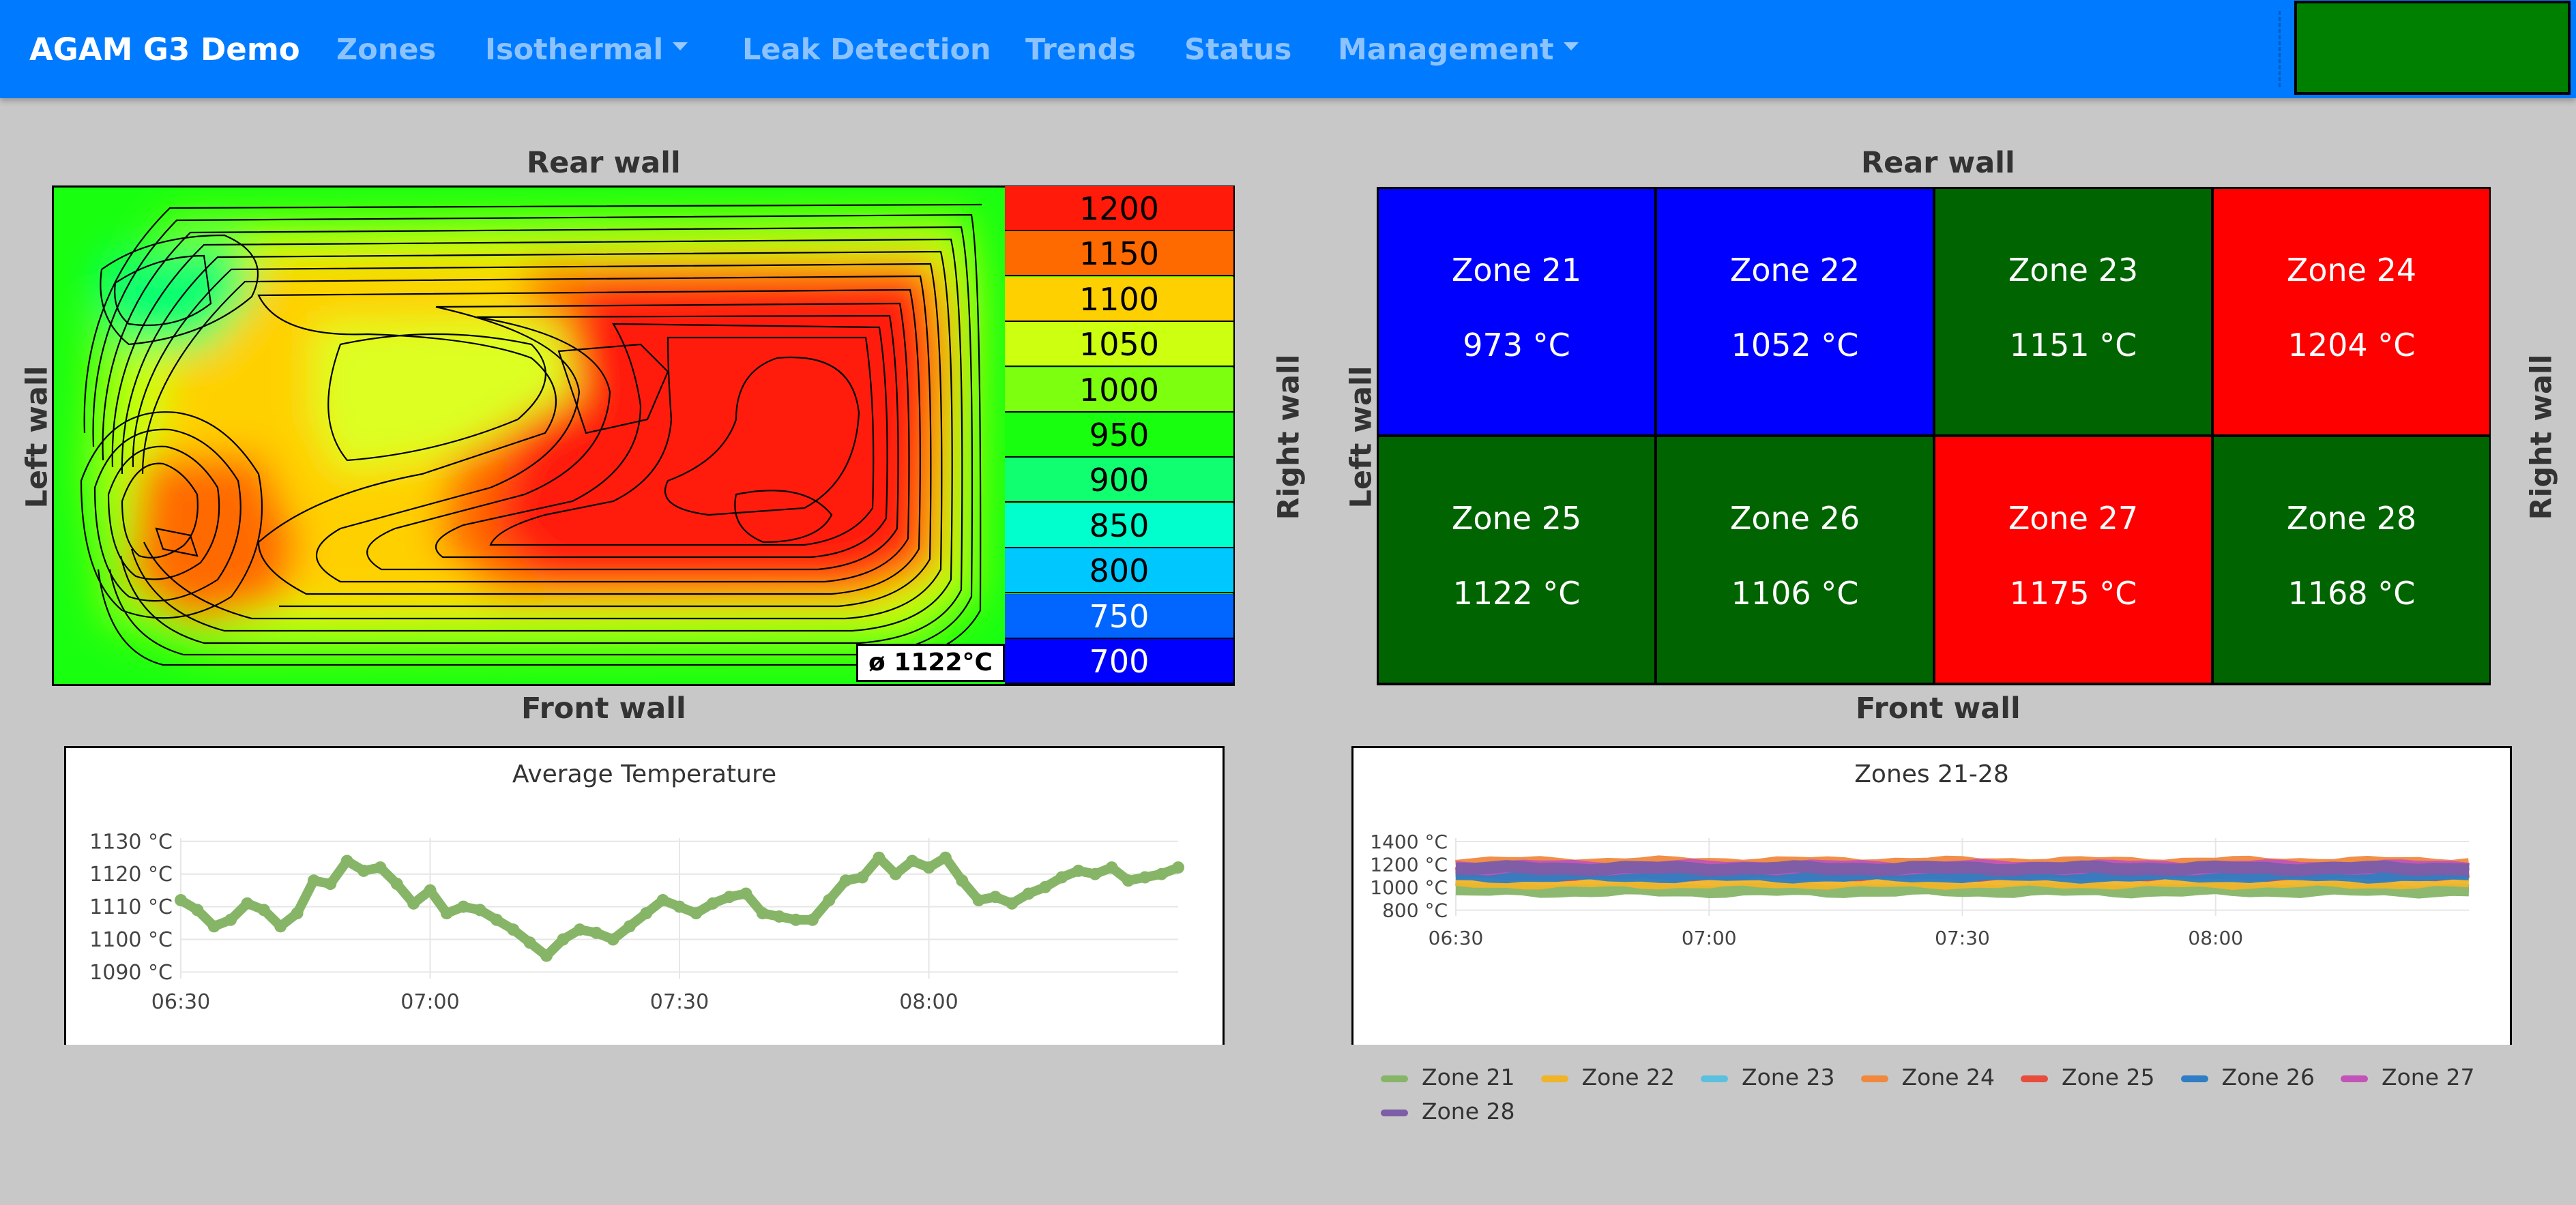  I want to click on nav-management: Management, so click(1458, 50).